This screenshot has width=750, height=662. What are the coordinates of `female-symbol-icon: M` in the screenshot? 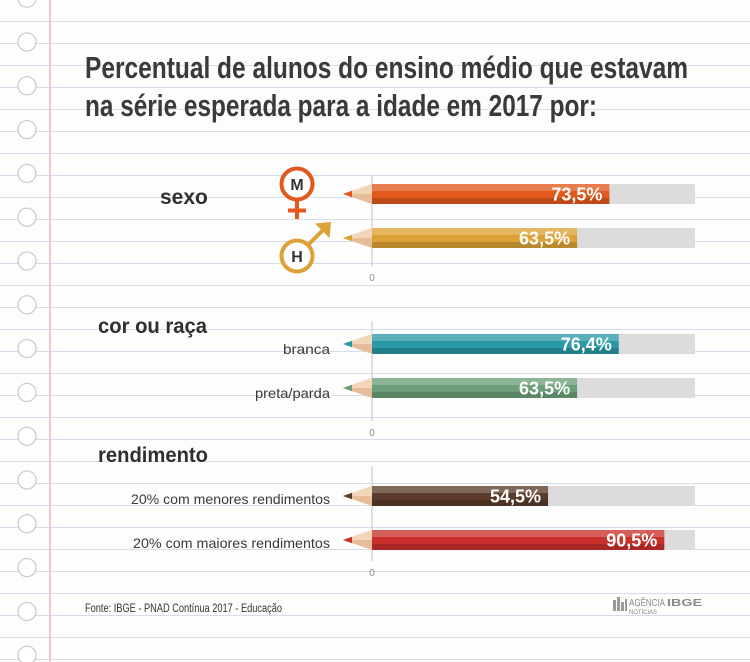 It's located at (297, 192).